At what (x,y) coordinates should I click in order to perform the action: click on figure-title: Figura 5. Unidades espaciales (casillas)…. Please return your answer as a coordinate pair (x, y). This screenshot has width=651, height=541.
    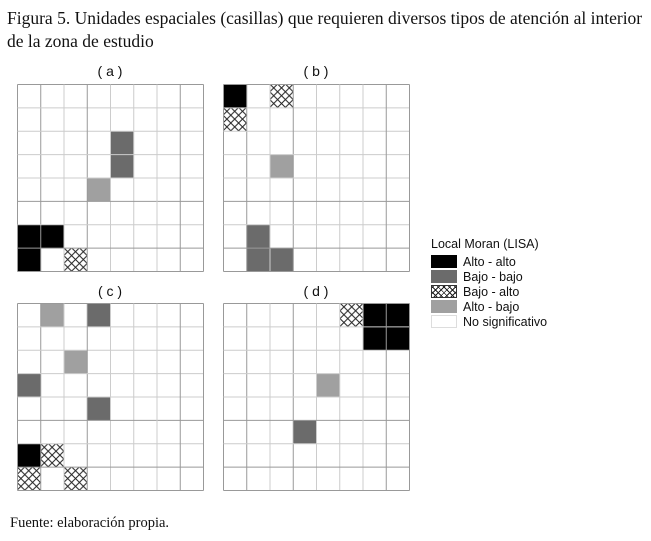
    Looking at the image, I should click on (325, 29).